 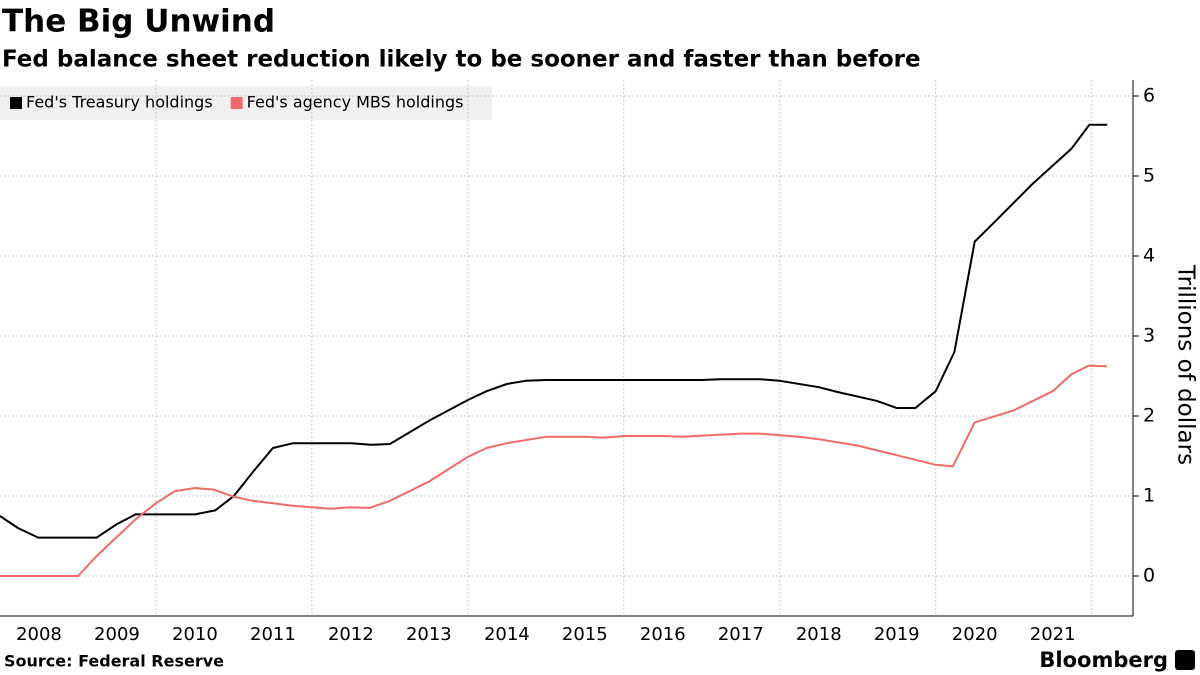 I want to click on x-tick-label: 2021, so click(x=1053, y=634).